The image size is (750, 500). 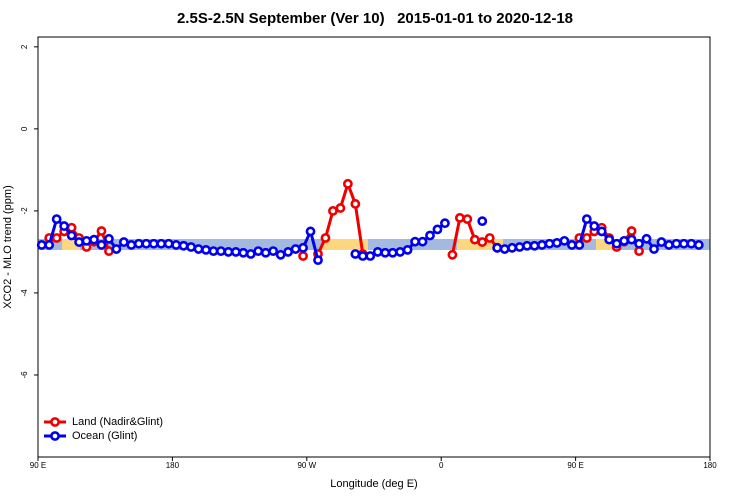 I want to click on y-tick-label: 0, so click(x=24, y=128).